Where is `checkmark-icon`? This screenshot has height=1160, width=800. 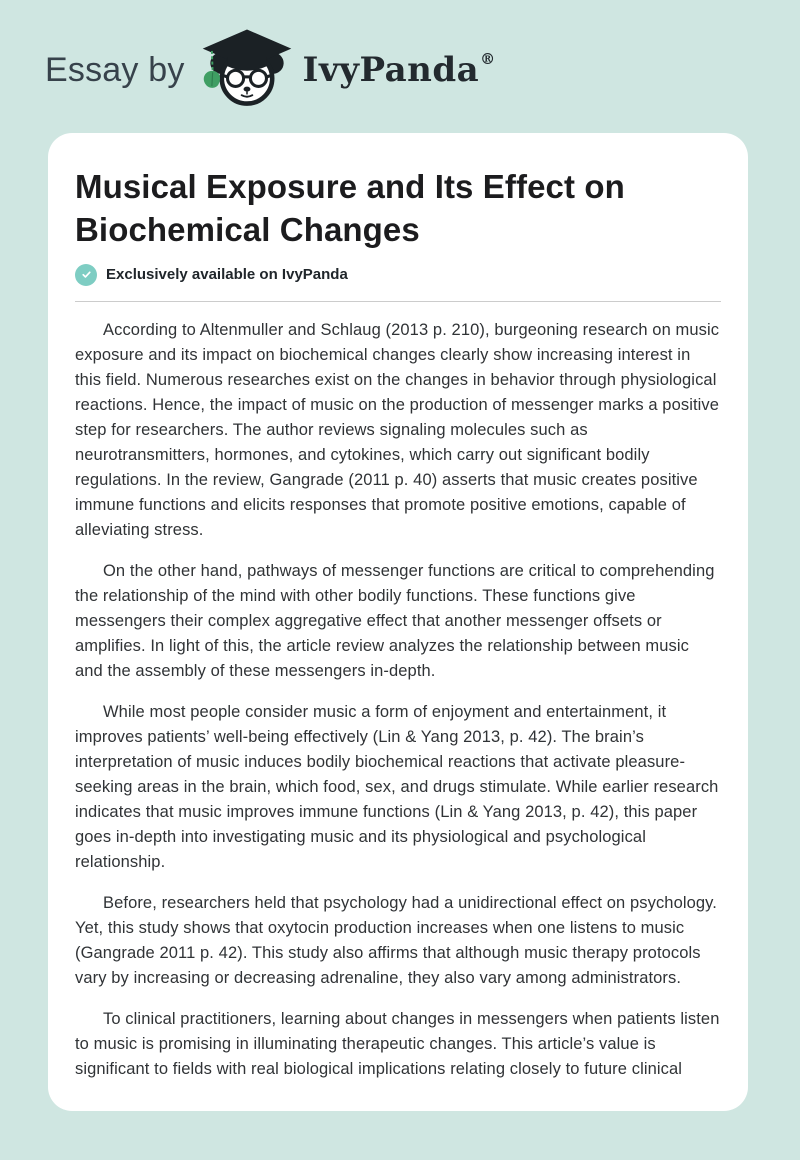 checkmark-icon is located at coordinates (86, 274).